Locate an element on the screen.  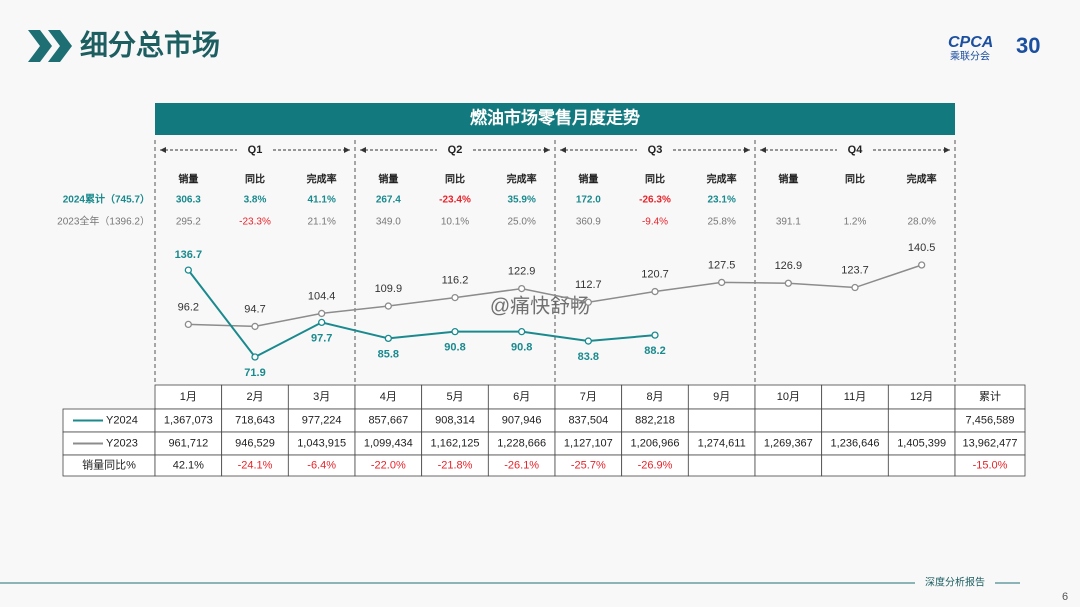
footer-text: 深度分析报告 is located at coordinates (955, 582).